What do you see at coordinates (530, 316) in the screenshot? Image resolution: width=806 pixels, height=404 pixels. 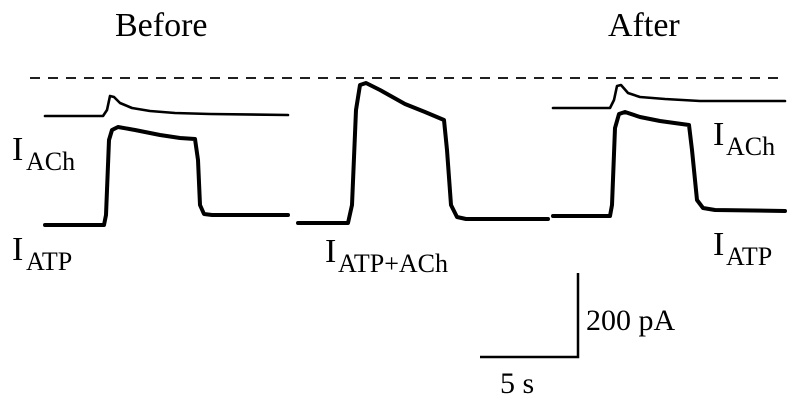 I see `scale-bar` at bounding box center [530, 316].